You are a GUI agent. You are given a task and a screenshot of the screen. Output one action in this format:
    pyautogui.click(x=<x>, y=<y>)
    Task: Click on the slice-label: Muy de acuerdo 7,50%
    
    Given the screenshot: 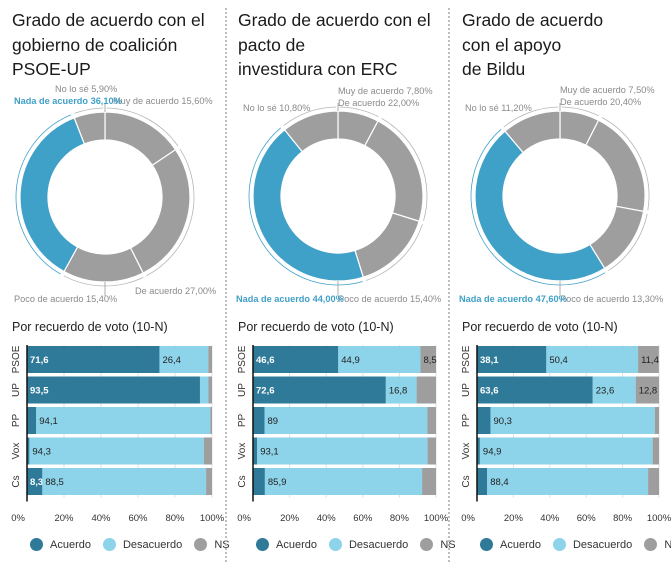 What is the action you would take?
    pyautogui.click(x=607, y=90)
    